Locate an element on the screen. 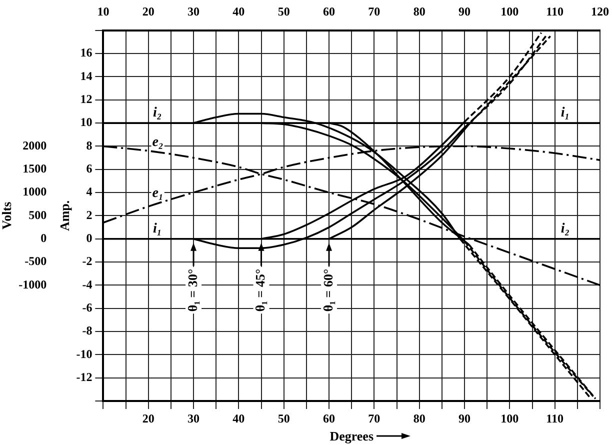 The width and height of the screenshot is (612, 445). y2-tick-label: 2000 is located at coordinates (34, 145).